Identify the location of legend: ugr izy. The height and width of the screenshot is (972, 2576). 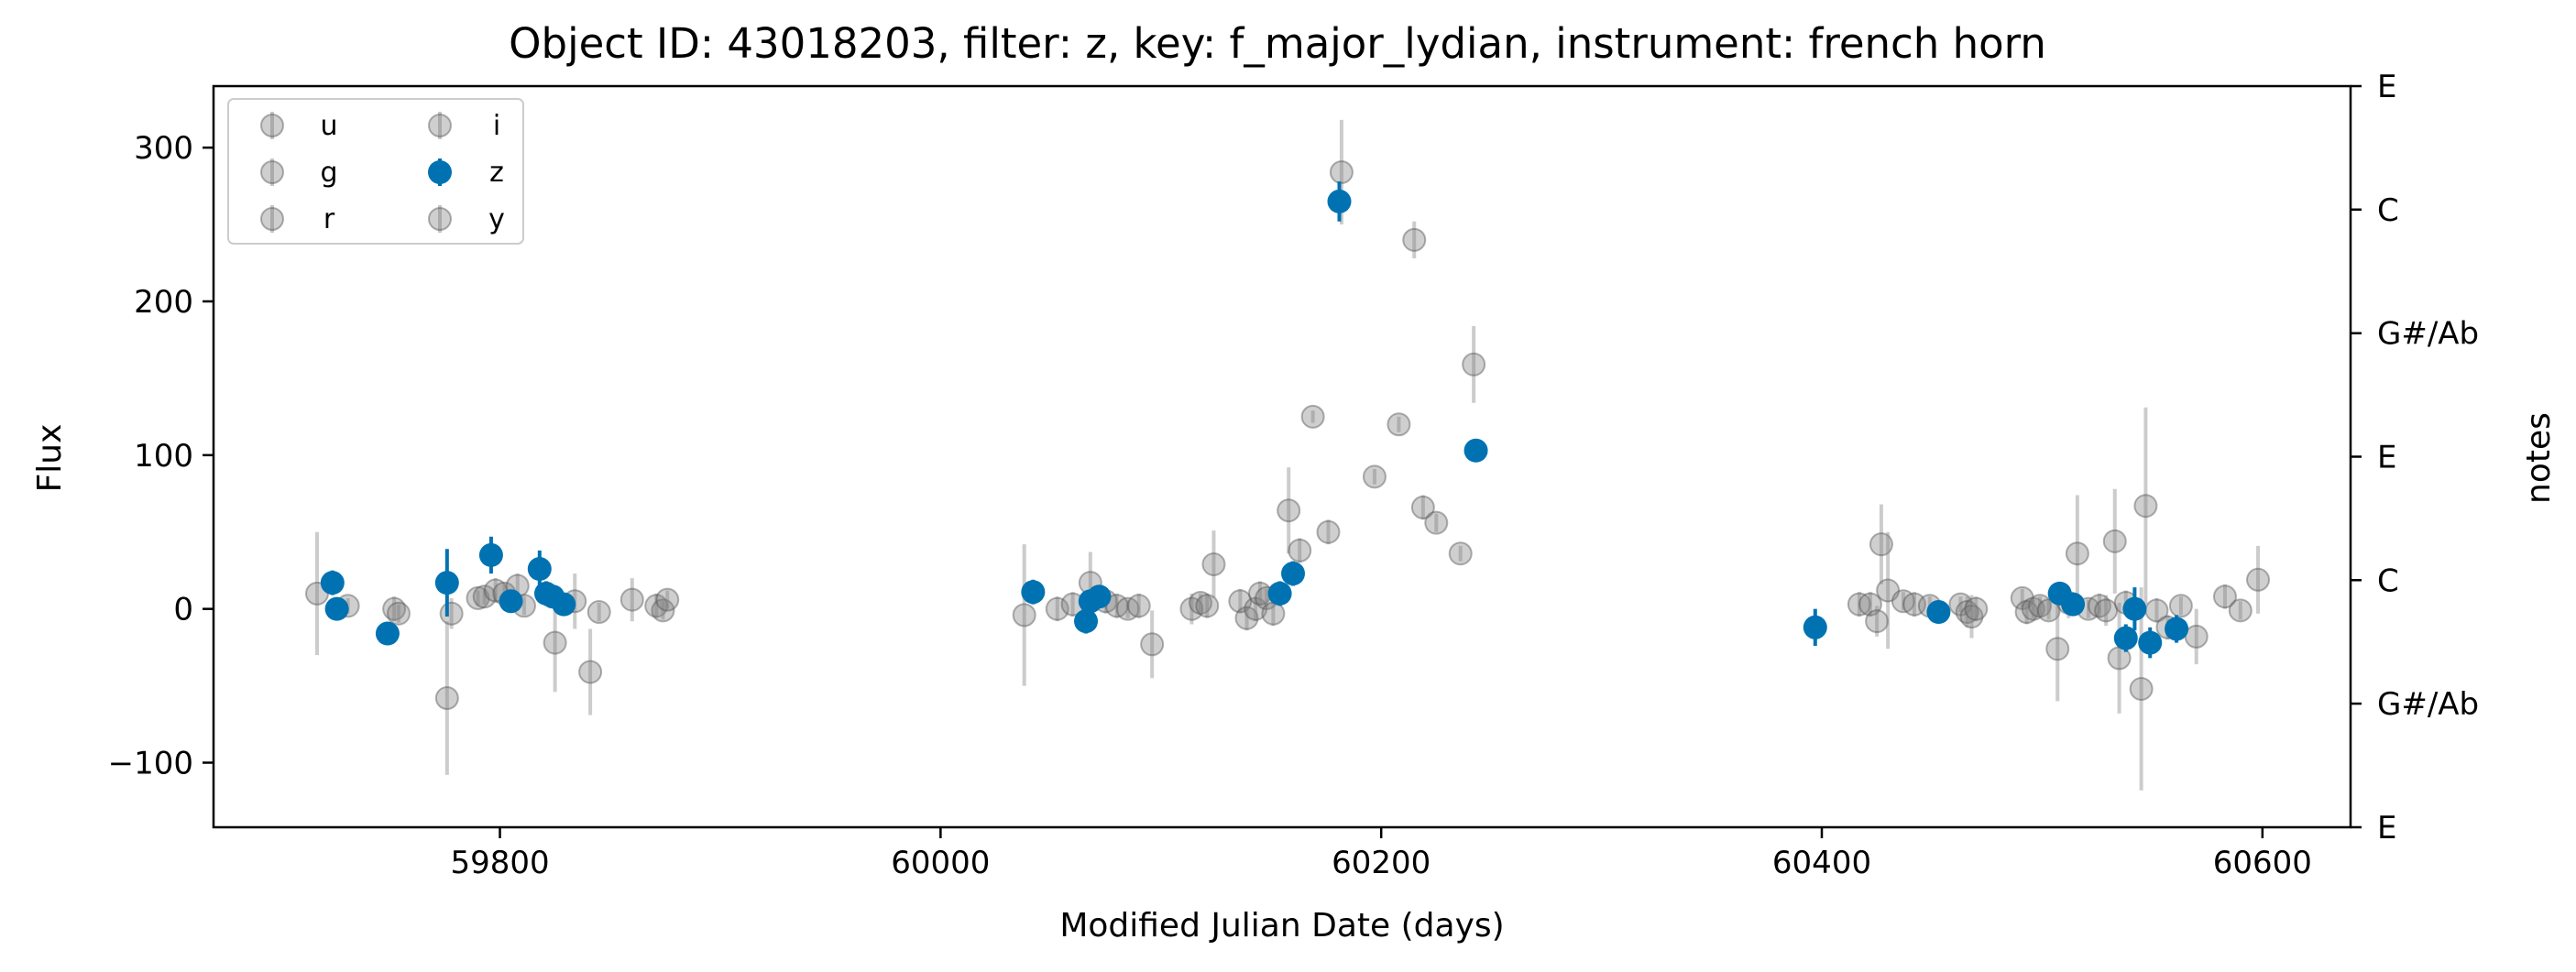
(375, 172).